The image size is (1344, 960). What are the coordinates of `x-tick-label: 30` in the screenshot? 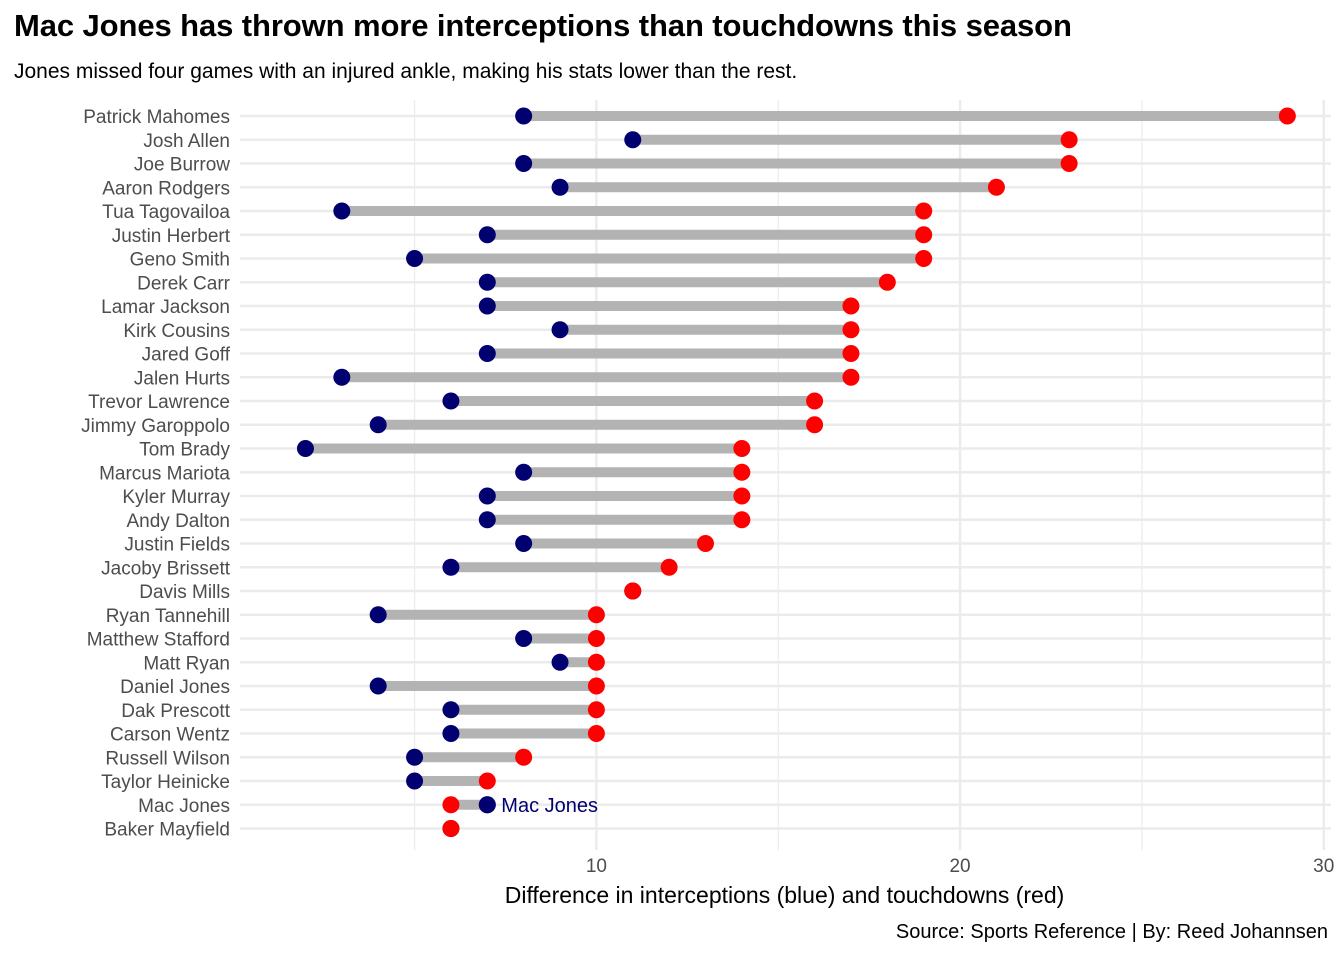 It's located at (1323, 866).